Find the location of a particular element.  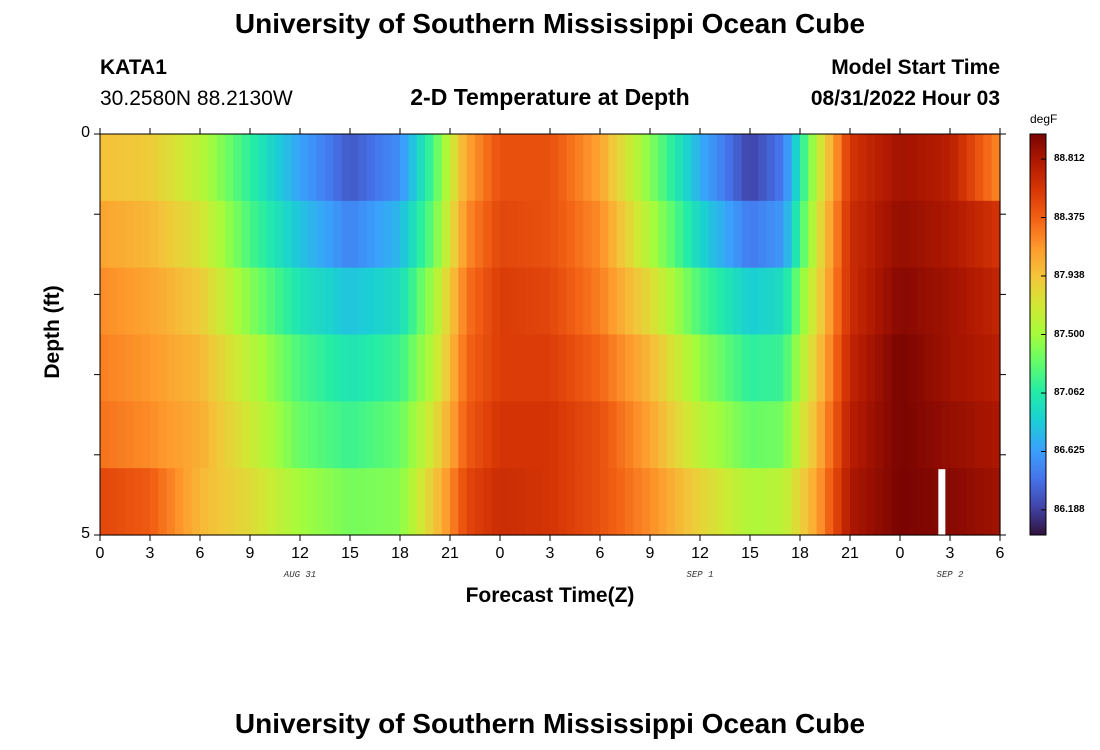

colorbar-tick-label: 86.188 is located at coordinates (1069, 509).